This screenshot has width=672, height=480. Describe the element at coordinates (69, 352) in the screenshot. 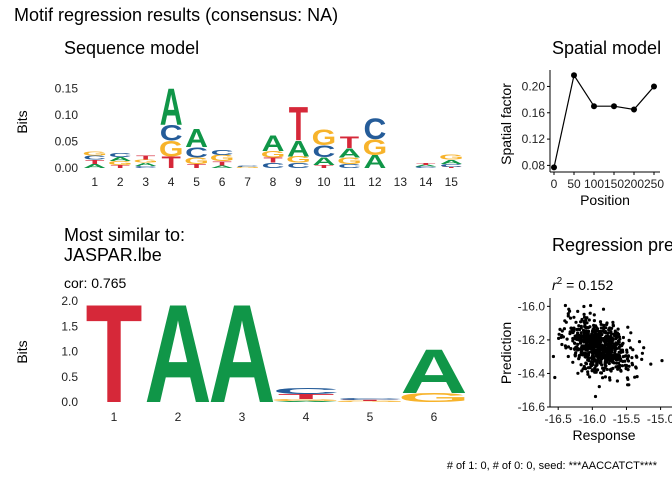

I see `similar-motif-ytick-label: 1.0` at that location.